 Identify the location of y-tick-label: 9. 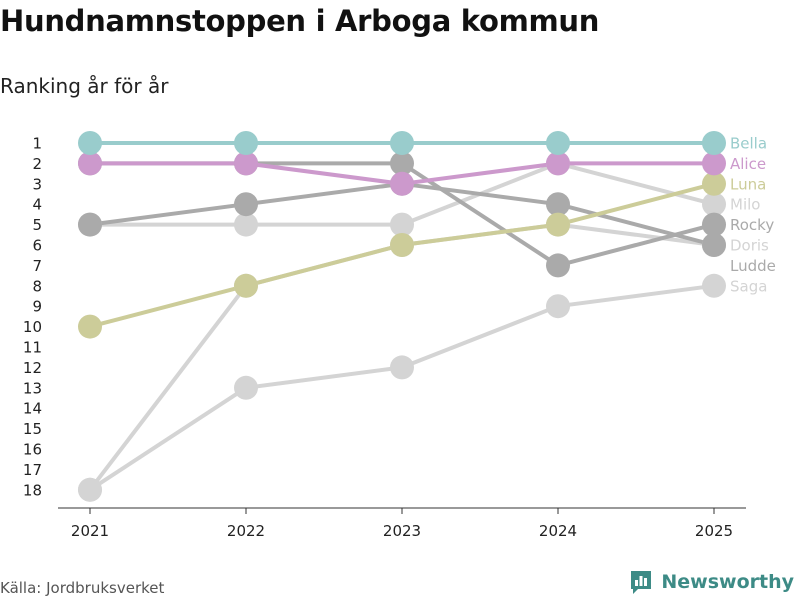
(37, 307).